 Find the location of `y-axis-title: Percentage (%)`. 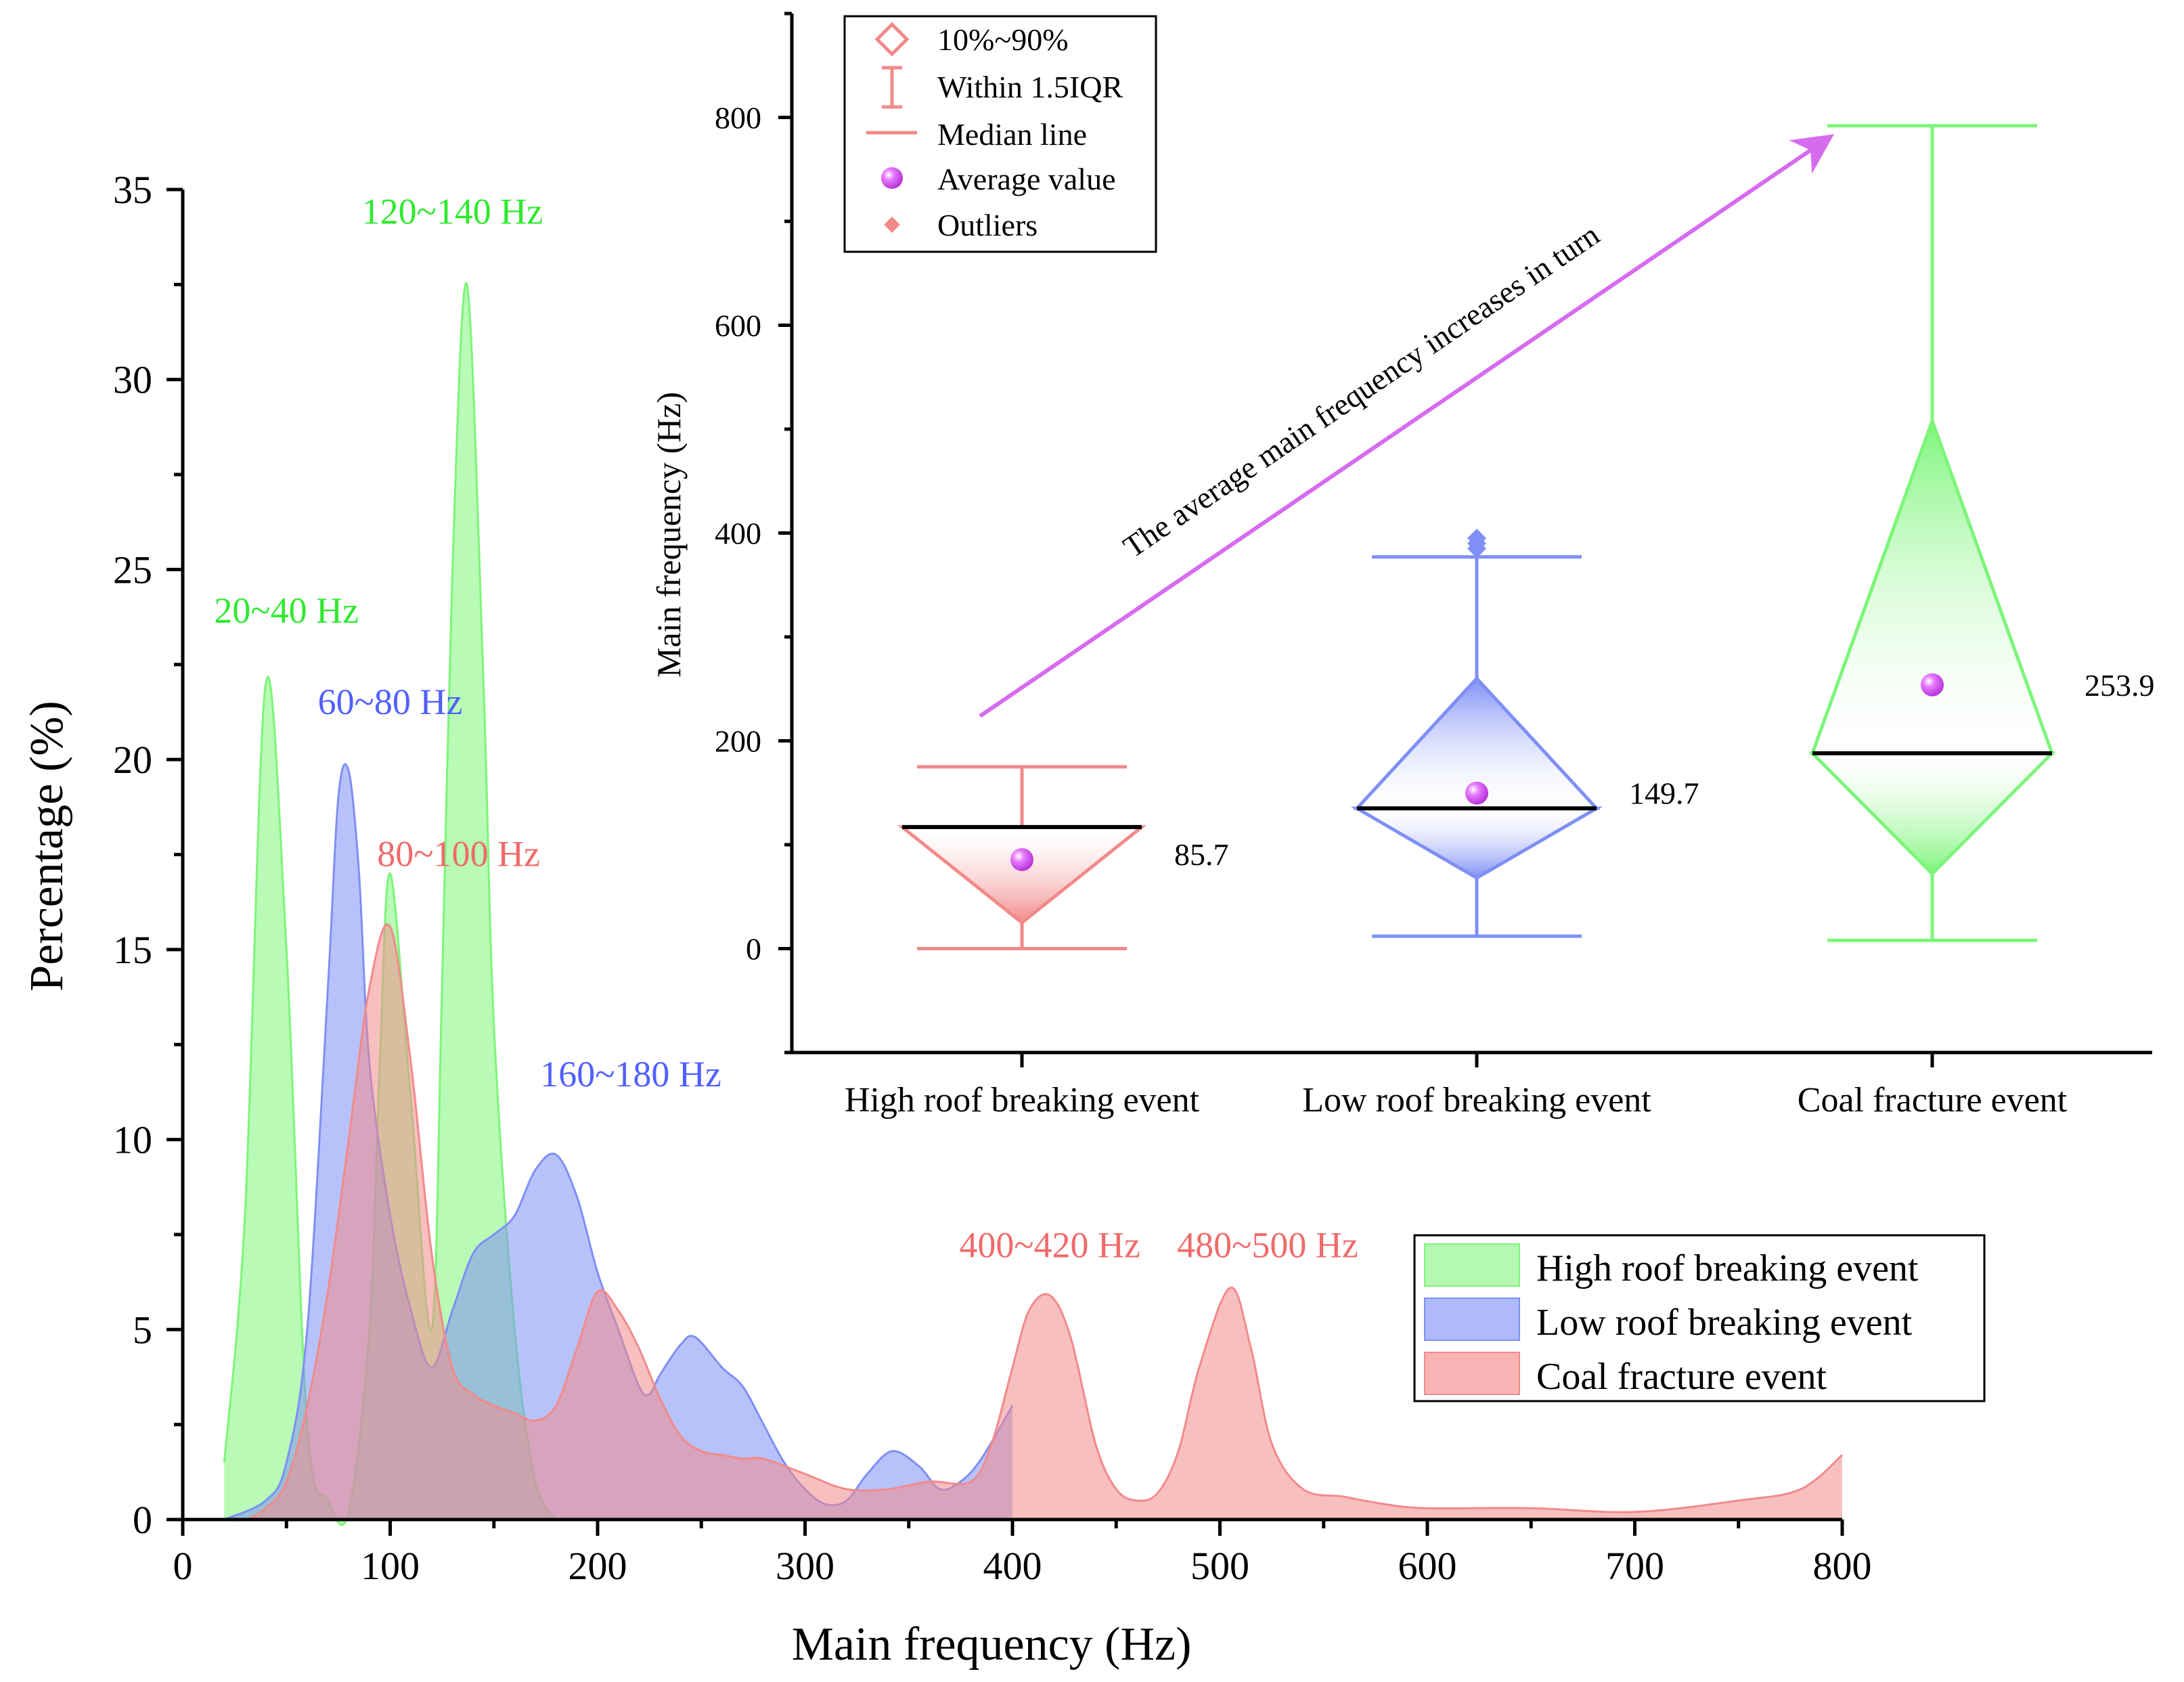

y-axis-title: Percentage (%) is located at coordinates (47, 846).